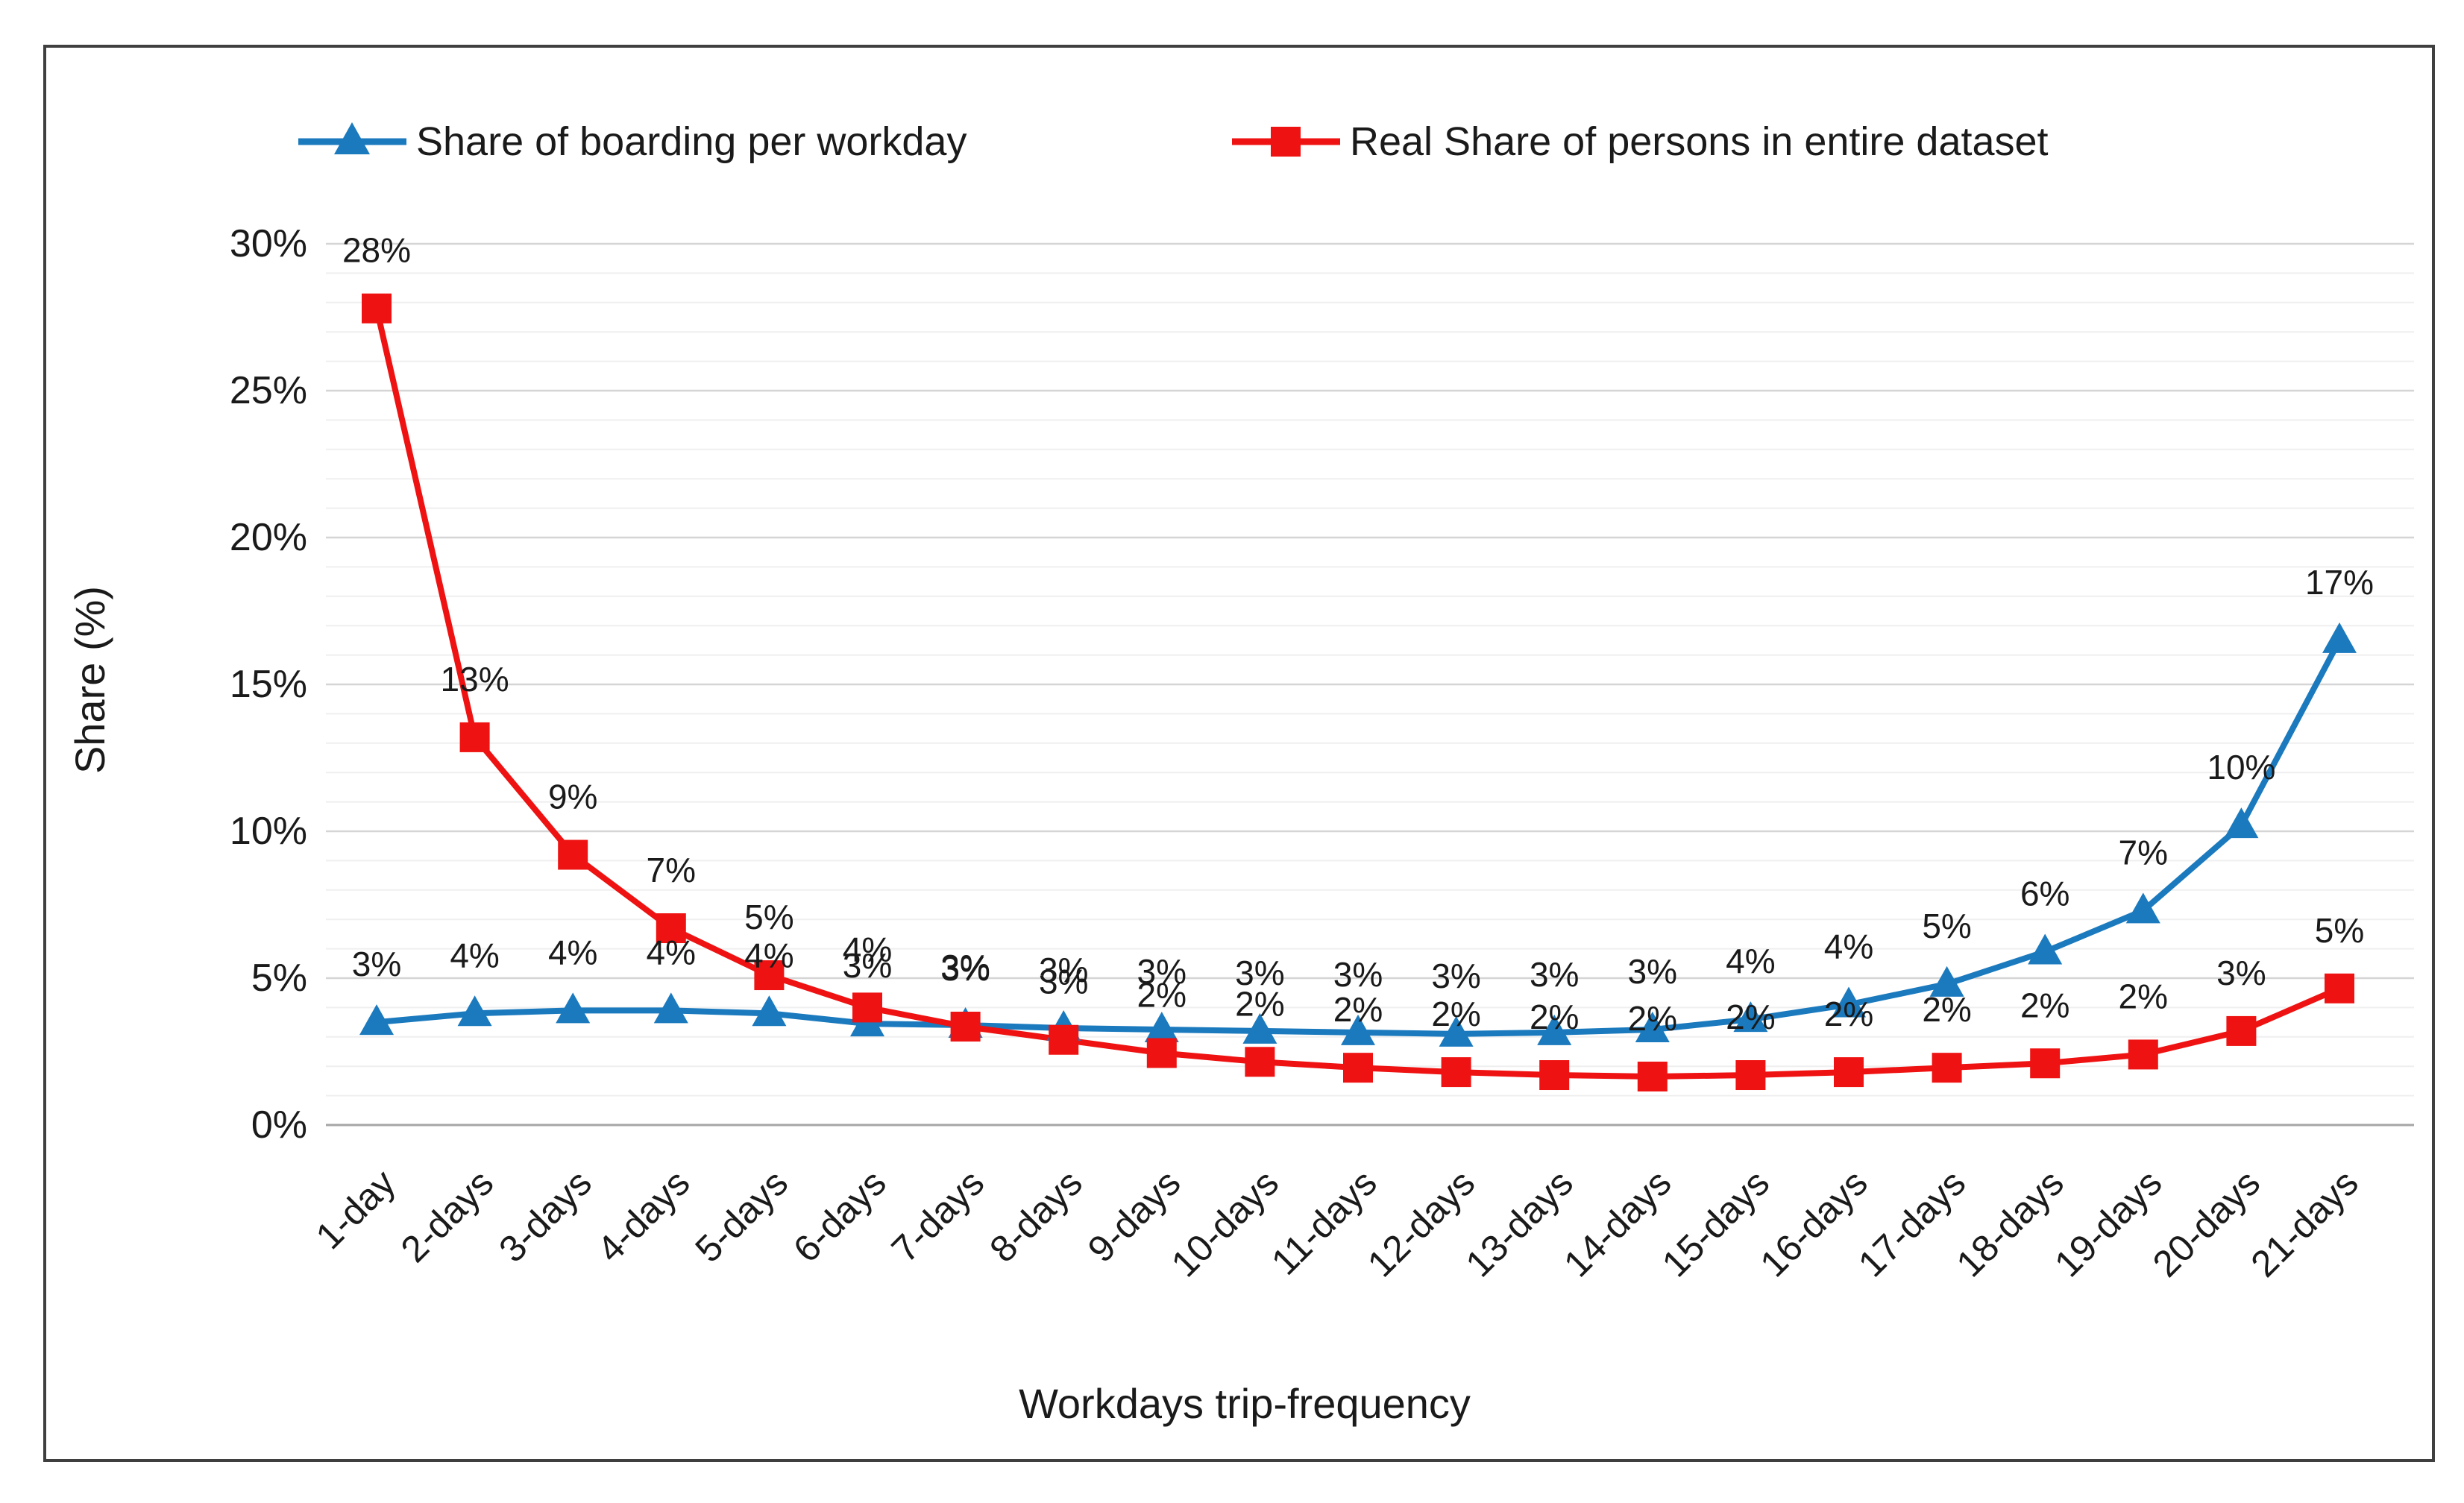 This screenshot has width=2464, height=1503. I want to click on legend-item-real-share: Real Share of persons in entire dataset, so click(1640, 141).